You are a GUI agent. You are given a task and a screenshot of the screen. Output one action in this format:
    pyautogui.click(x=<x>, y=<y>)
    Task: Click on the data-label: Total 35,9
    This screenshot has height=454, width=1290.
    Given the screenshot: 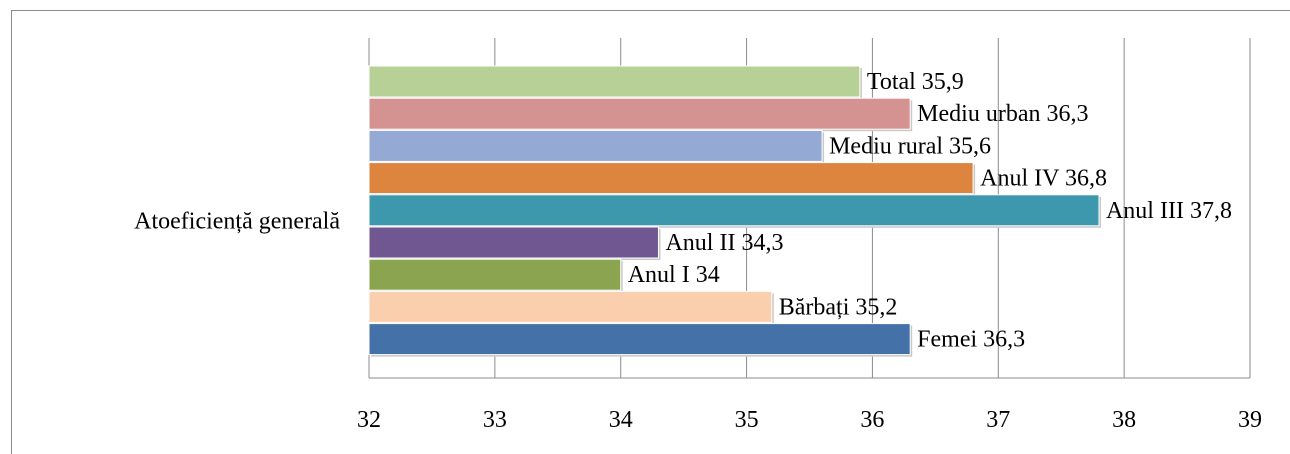 What is the action you would take?
    pyautogui.click(x=915, y=82)
    